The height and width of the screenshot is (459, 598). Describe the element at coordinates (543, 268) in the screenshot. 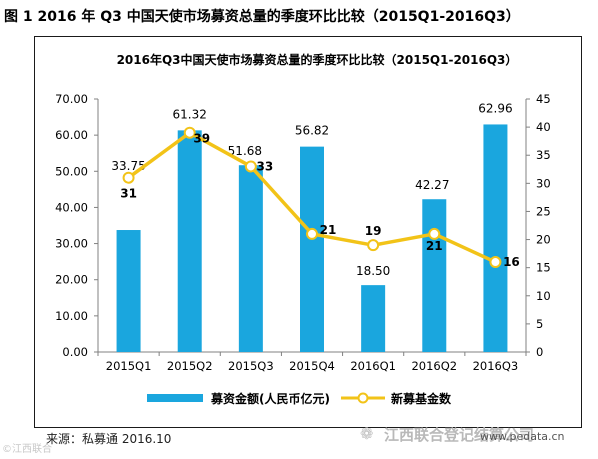

I see `y-right-tick-label: 15` at that location.